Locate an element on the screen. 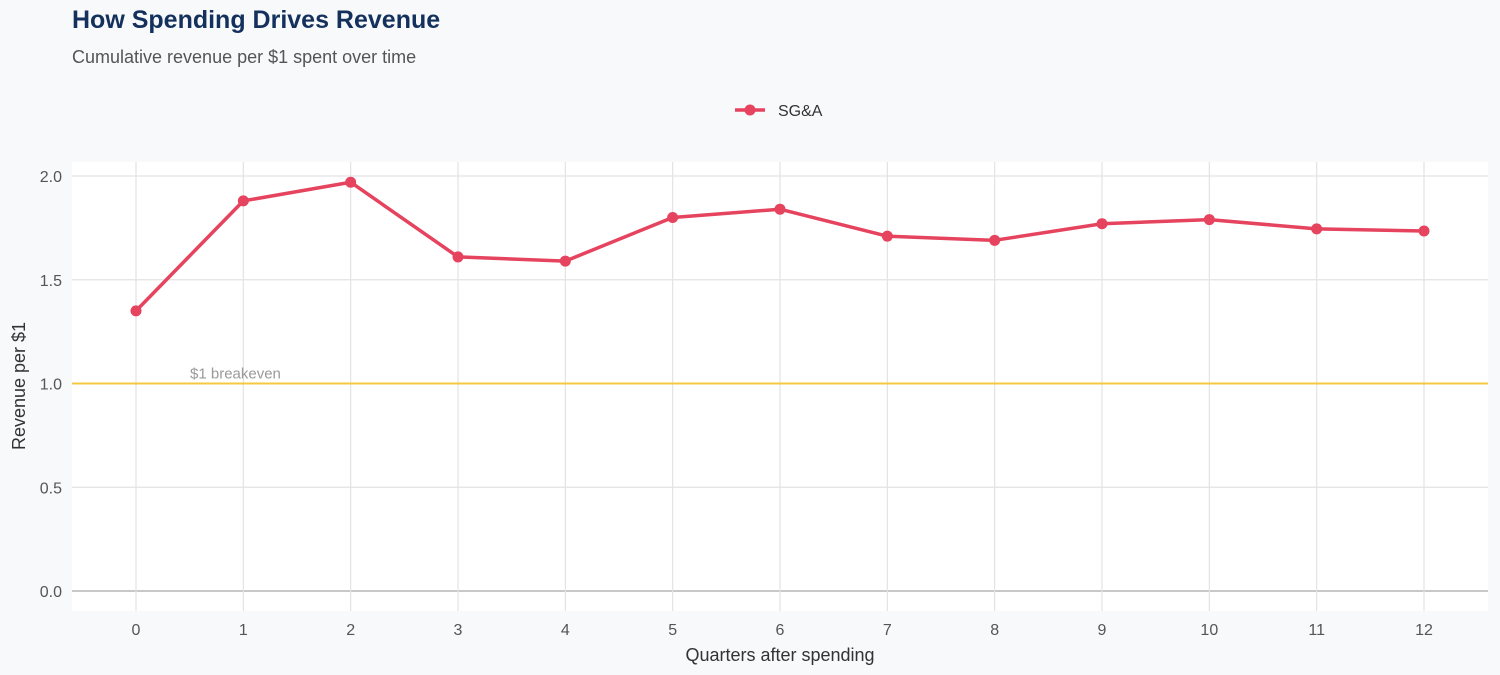 The width and height of the screenshot is (1500, 675). breakeven-label: $1 breakeven is located at coordinates (235, 374).